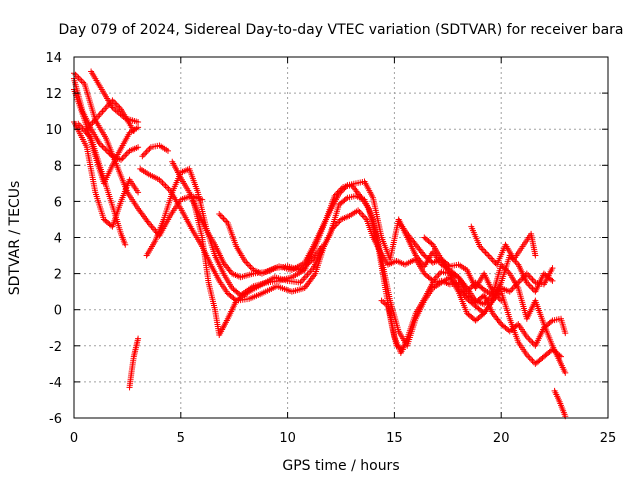 This screenshot has height=480, width=640. I want to click on x-tick-label: 25, so click(608, 438).